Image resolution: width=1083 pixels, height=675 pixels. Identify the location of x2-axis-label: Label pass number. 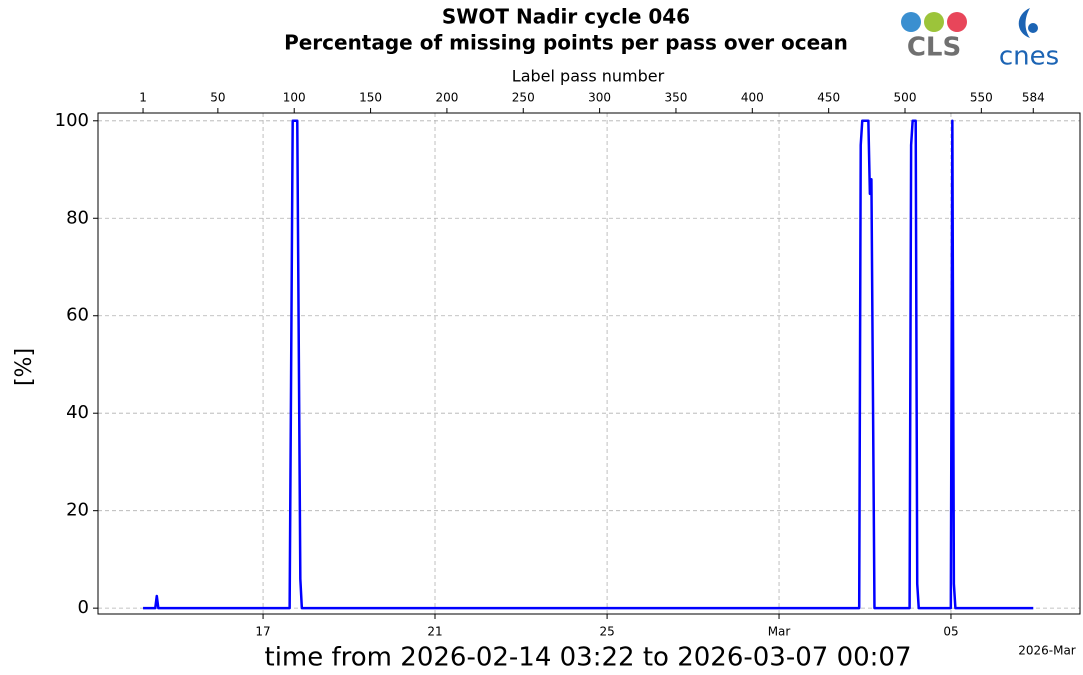
(588, 76).